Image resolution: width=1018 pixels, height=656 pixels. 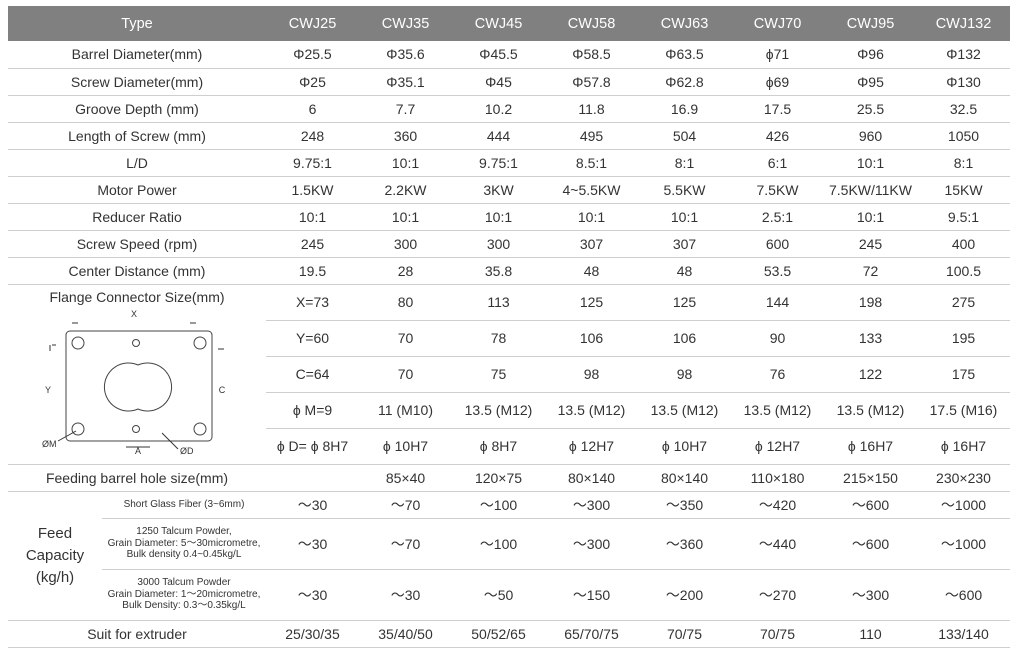 What do you see at coordinates (405, 109) in the screenshot?
I see `cell: 7.7` at bounding box center [405, 109].